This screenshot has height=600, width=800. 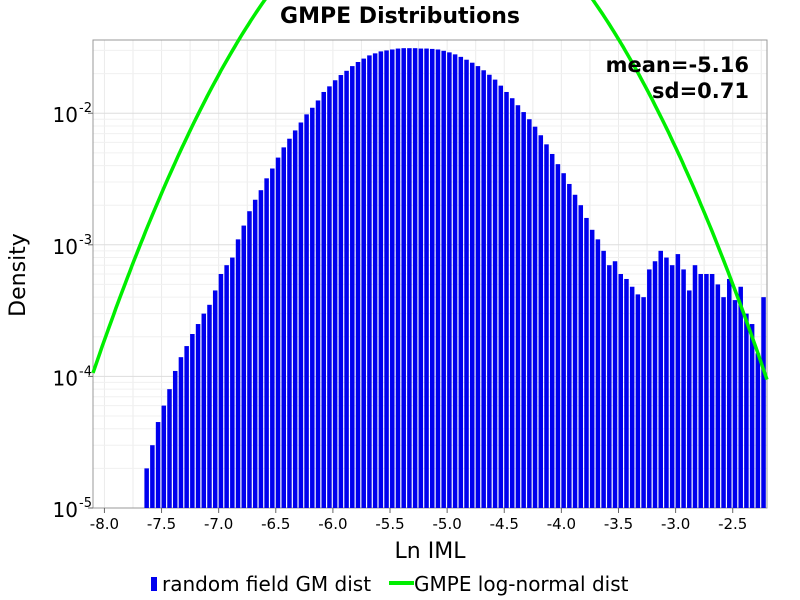 I want to click on y-tick-exponent: -3, so click(x=85, y=240).